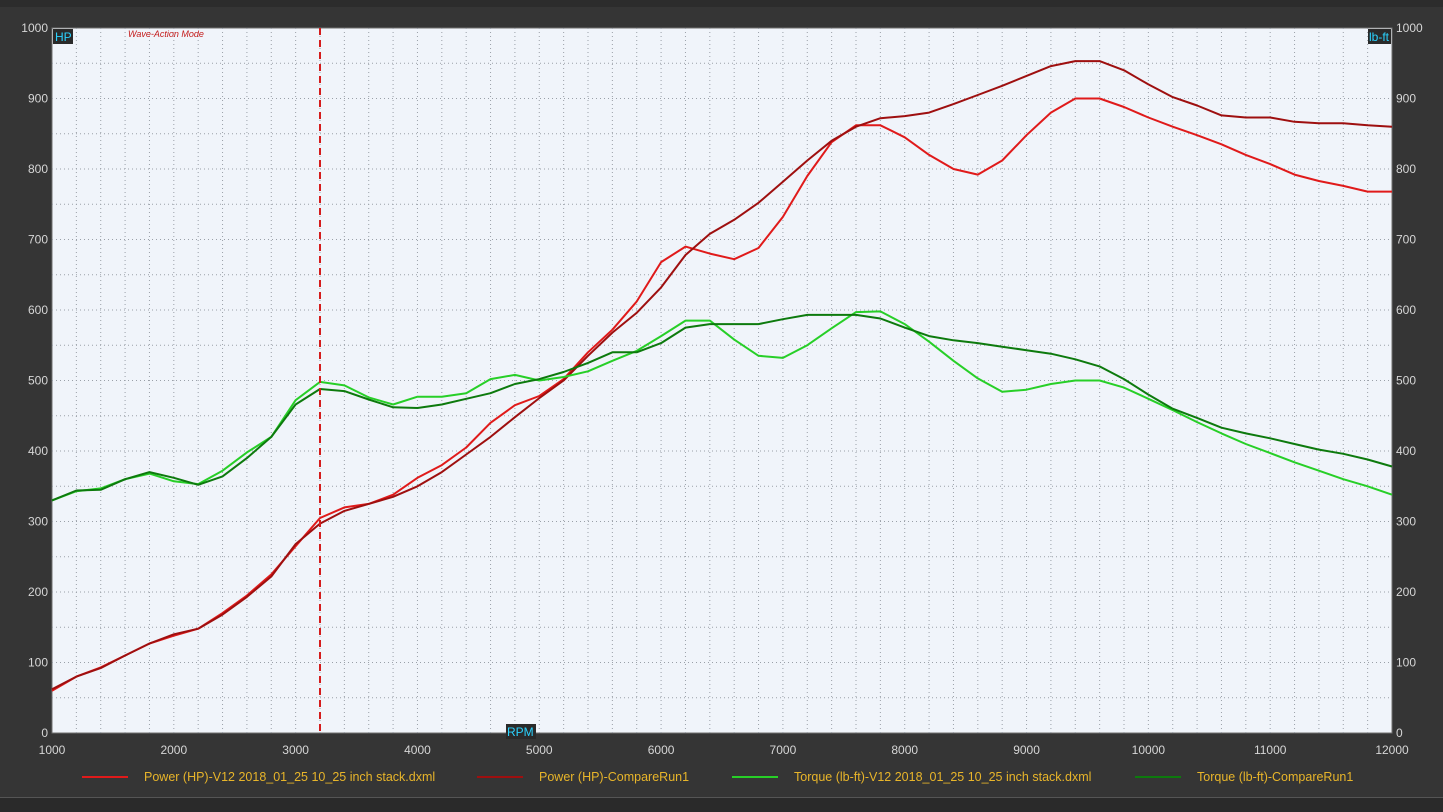 Image resolution: width=1443 pixels, height=812 pixels. Describe the element at coordinates (38, 169) in the screenshot. I see `left-y-tick-label: 800` at that location.